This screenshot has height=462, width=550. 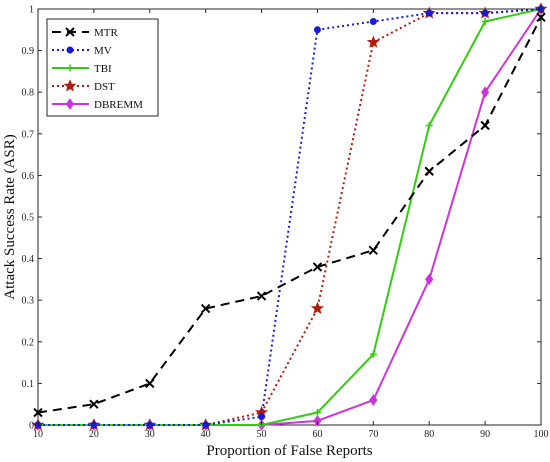 What do you see at coordinates (82, 51) in the screenshot?
I see `legend-item: MV` at bounding box center [82, 51].